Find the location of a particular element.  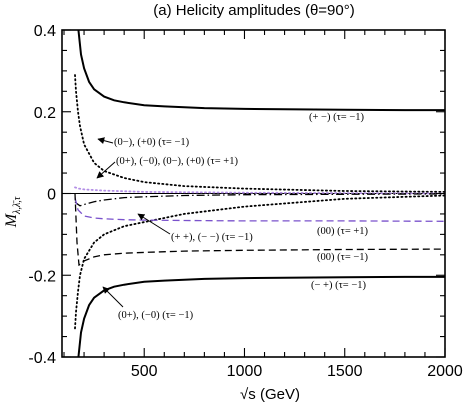

y-tick-label: -0.4 is located at coordinates (42, 358).